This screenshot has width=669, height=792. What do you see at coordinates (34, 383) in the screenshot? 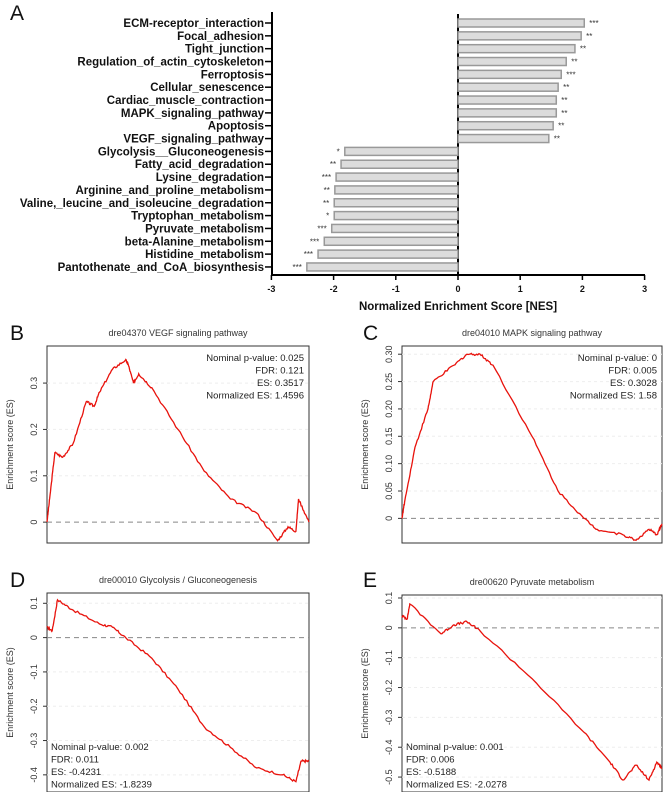
I see `y-tick-label: 0.3` at bounding box center [34, 383].